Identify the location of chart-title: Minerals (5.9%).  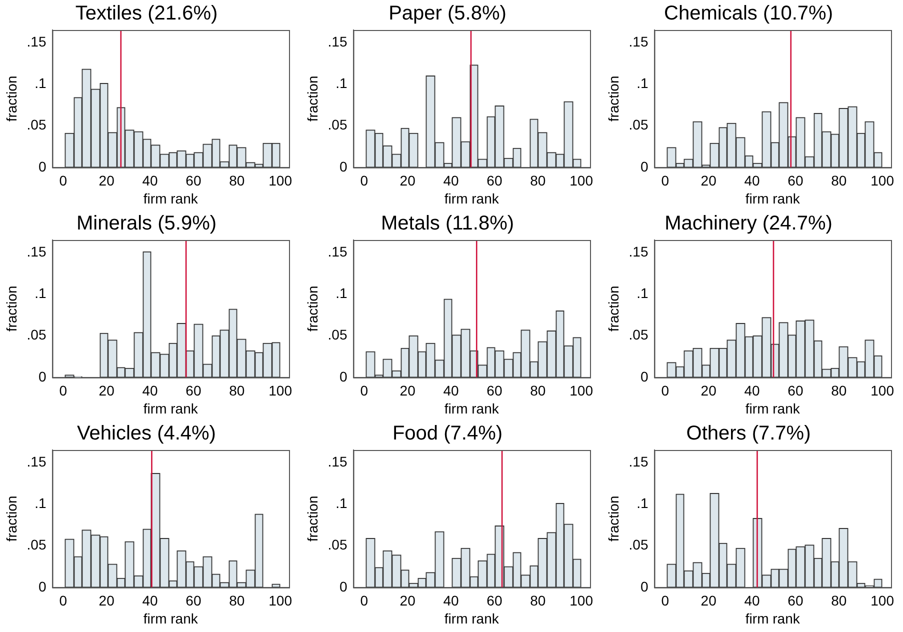
(146, 223).